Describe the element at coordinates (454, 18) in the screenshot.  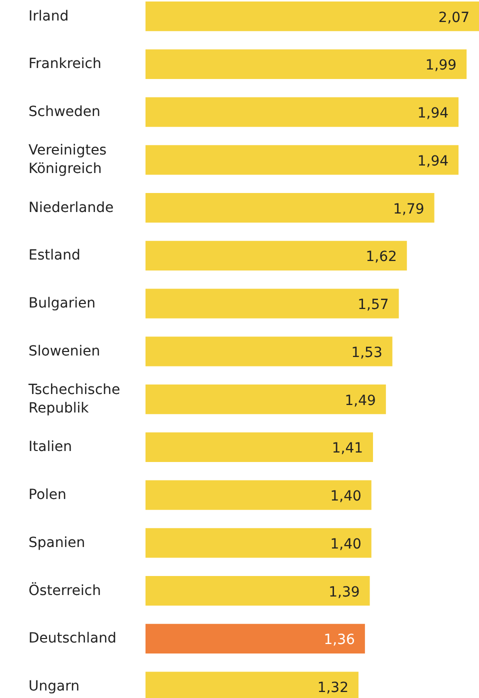
I see `data-label: 2,07` at that location.